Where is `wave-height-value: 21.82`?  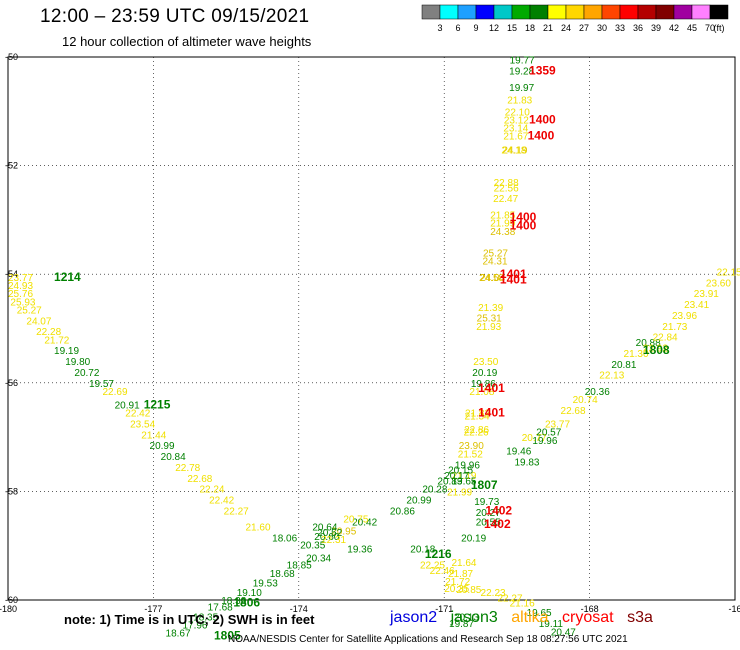
wave-height-value: 21.82 is located at coordinates (477, 414).